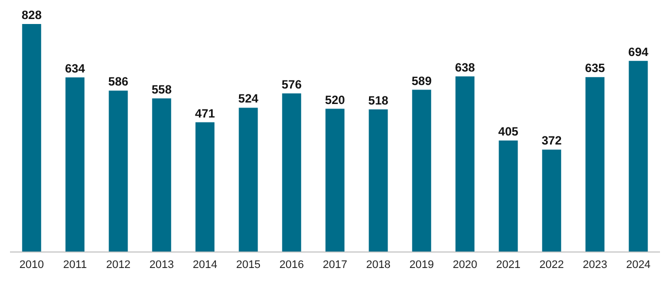 The height and width of the screenshot is (284, 668). What do you see at coordinates (162, 89) in the screenshot?
I see `data-label: 558` at bounding box center [162, 89].